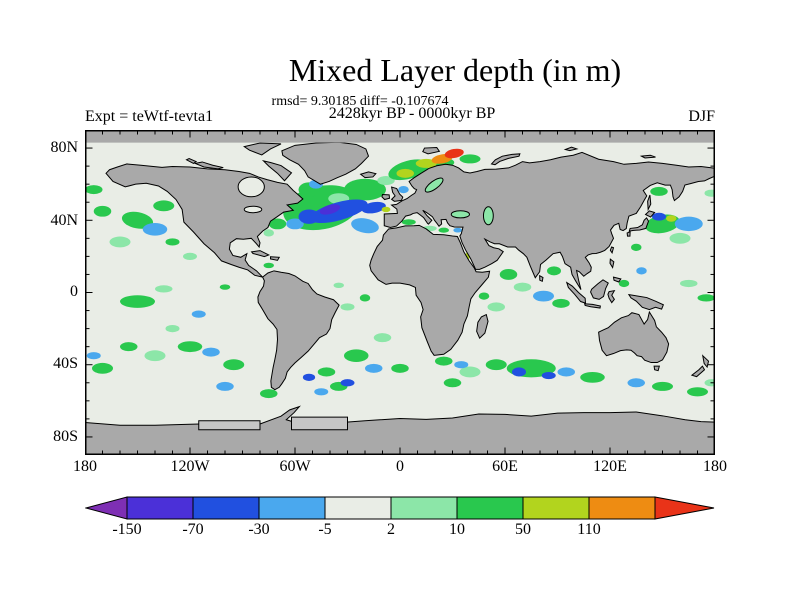  I want to click on hispaniola, so click(275, 259).